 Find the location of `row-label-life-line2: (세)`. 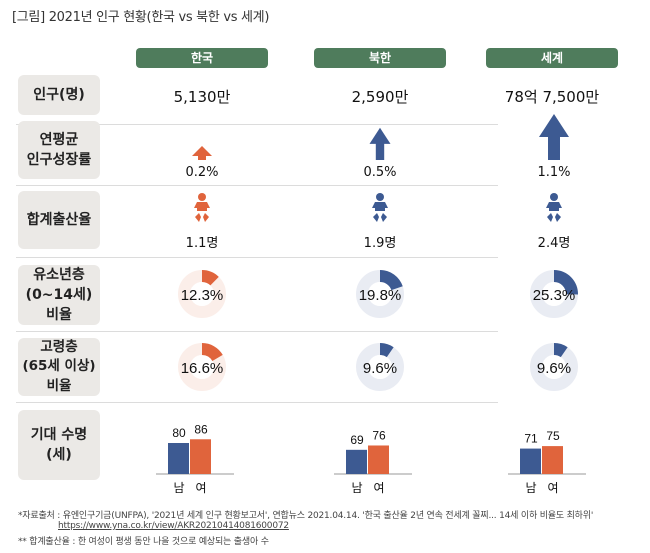

row-label-life-line2: (세) is located at coordinates (59, 455).